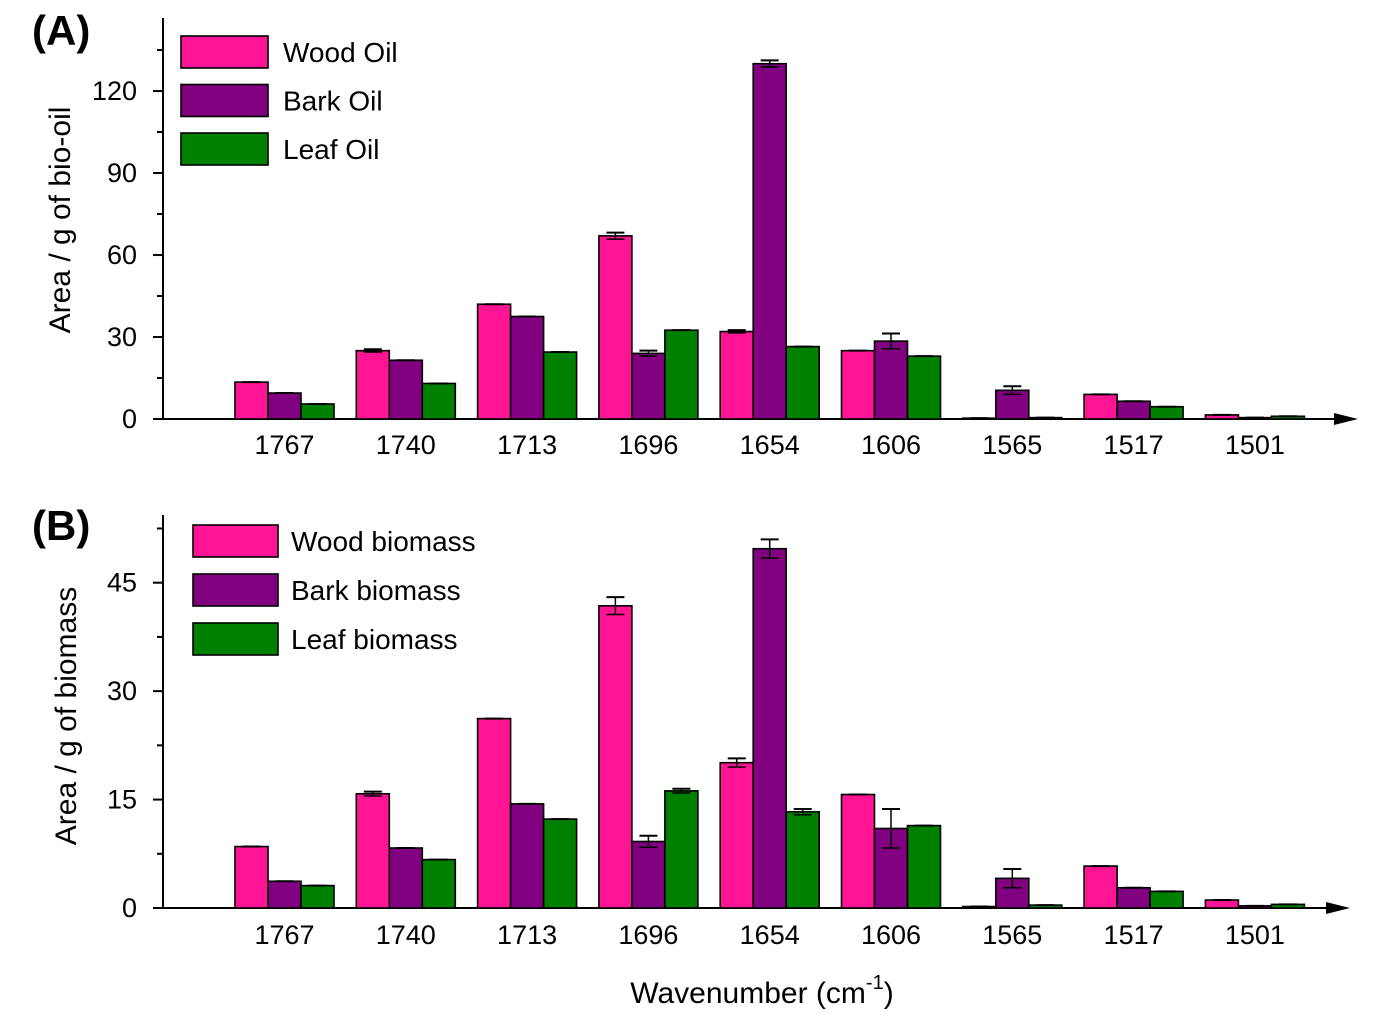 The height and width of the screenshot is (1015, 1377). Describe the element at coordinates (122, 800) in the screenshot. I see `y-tick-label: 15` at that location.